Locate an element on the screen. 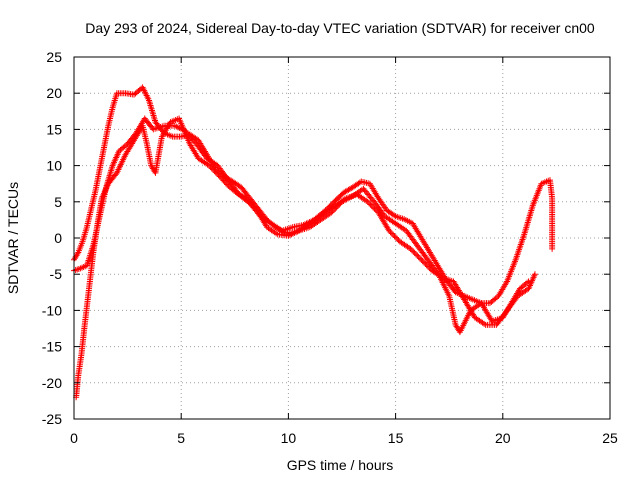 This screenshot has height=480, width=640. y-tick-label: -15 is located at coordinates (52, 347).